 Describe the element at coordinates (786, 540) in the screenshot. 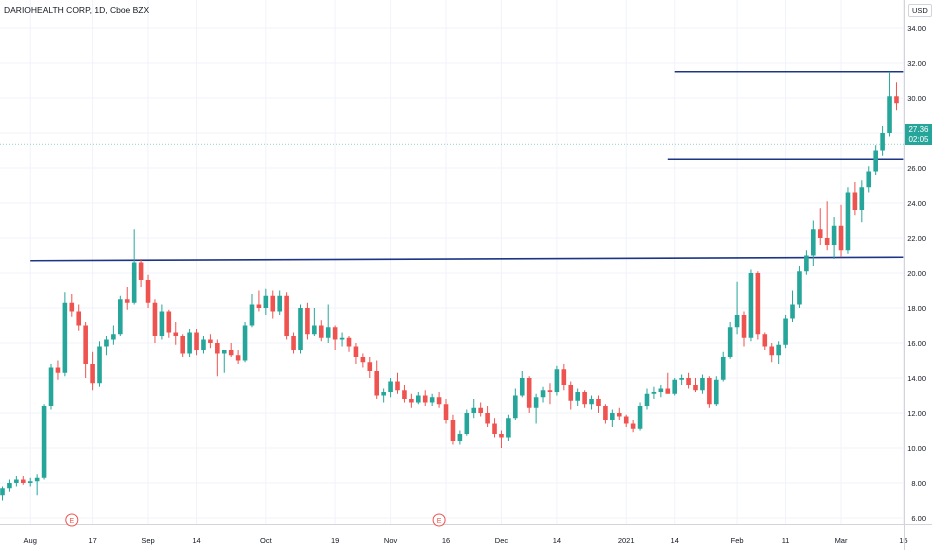

I see `x-tick-label: 11` at that location.